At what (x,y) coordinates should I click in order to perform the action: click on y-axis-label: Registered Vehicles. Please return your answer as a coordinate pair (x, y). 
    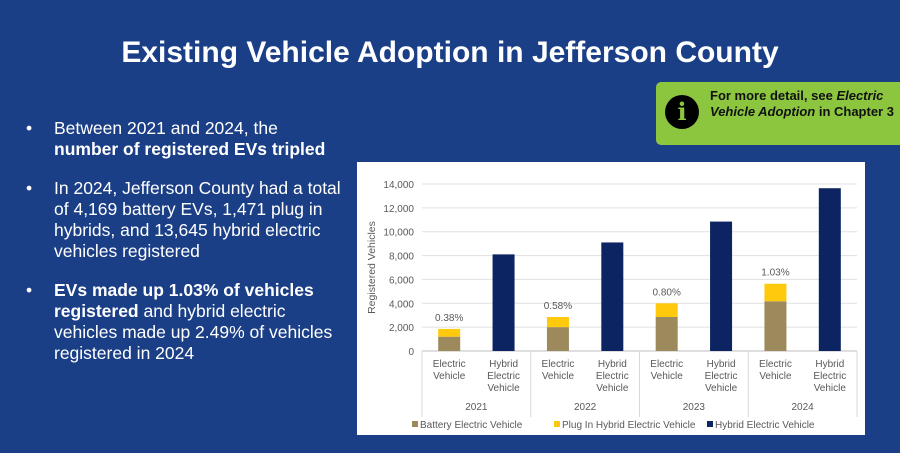
    Looking at the image, I should click on (372, 267).